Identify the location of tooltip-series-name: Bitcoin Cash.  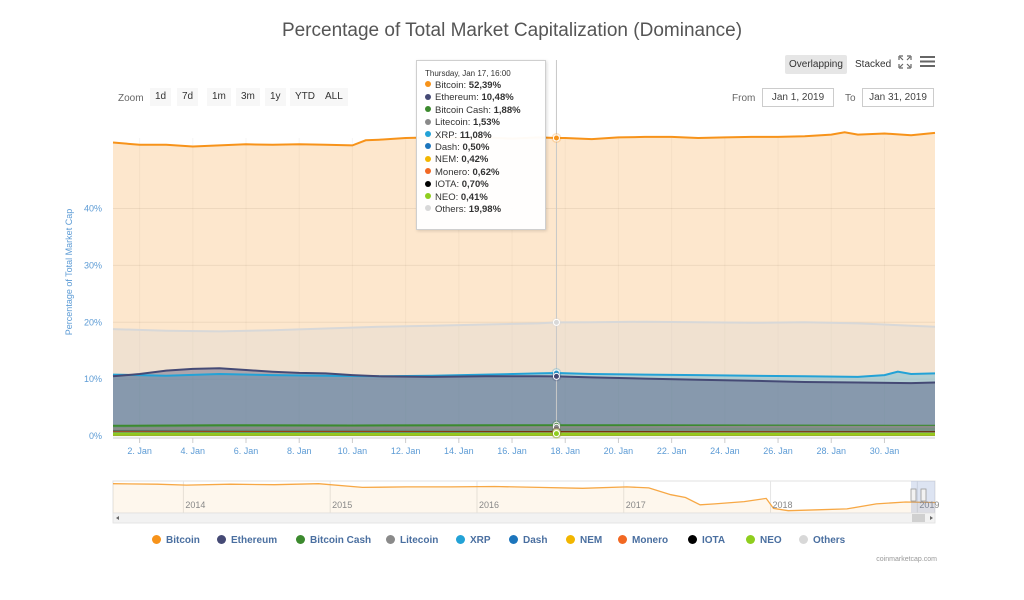
(462, 110).